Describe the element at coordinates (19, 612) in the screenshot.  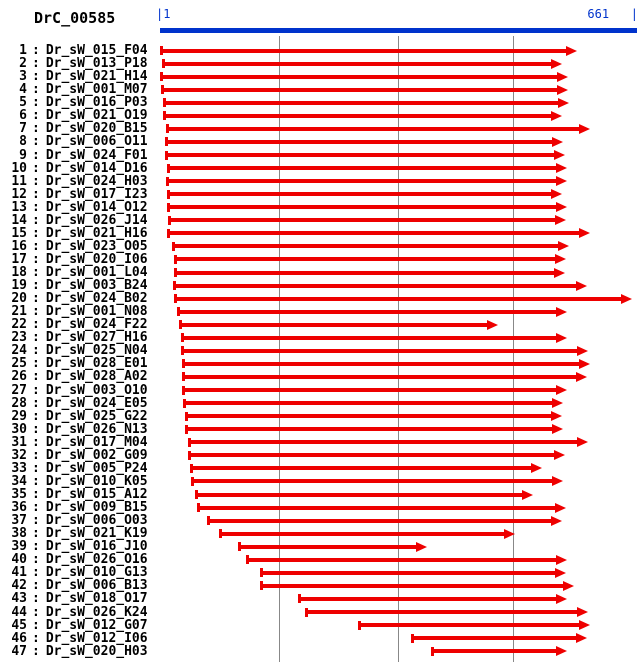
I see `row-number: 44` at that location.